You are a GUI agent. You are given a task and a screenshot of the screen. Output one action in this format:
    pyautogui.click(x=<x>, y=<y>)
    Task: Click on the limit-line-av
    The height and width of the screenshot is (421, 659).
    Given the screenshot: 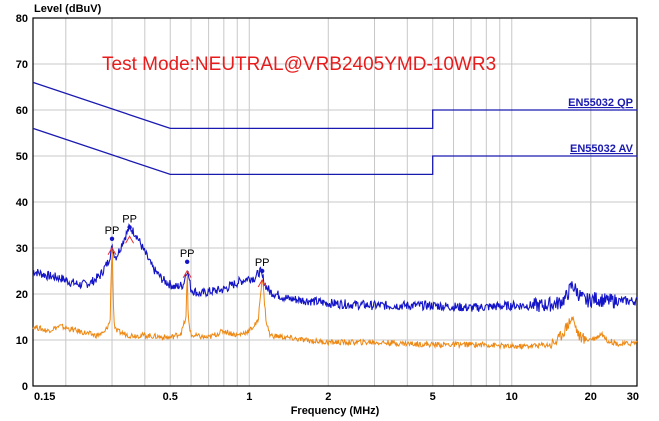 What is the action you would take?
    pyautogui.click(x=334, y=151)
    